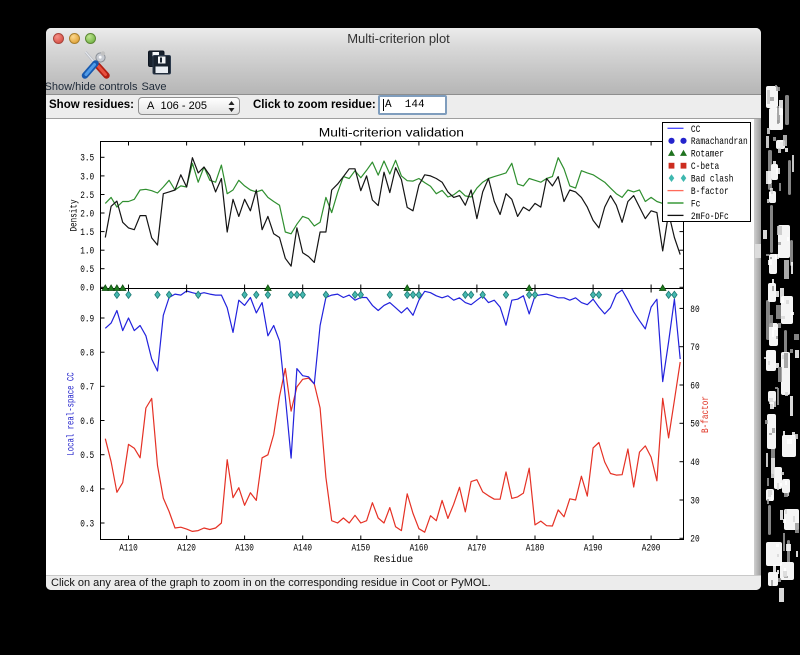 The width and height of the screenshot is (800, 655). What do you see at coordinates (87, 159) in the screenshot?
I see `svg-text: 3.5` at bounding box center [87, 159].